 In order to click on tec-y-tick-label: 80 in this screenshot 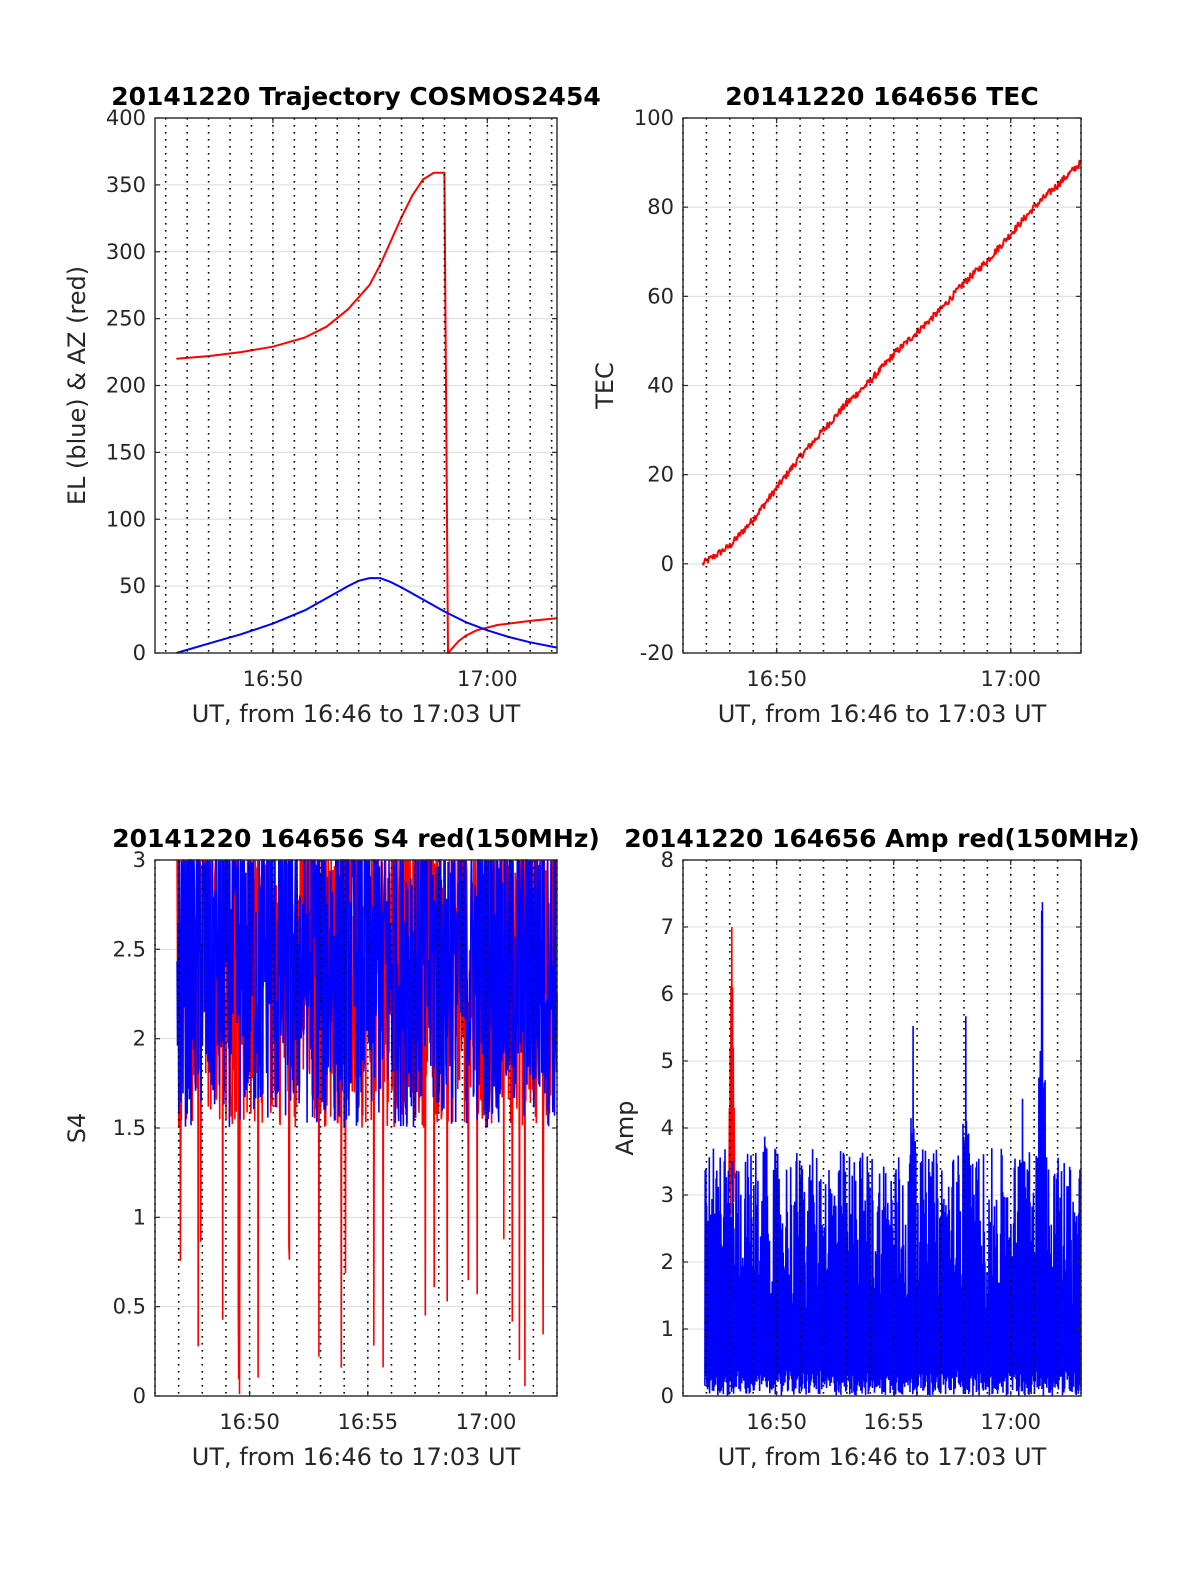, I will do `click(660, 207)`.